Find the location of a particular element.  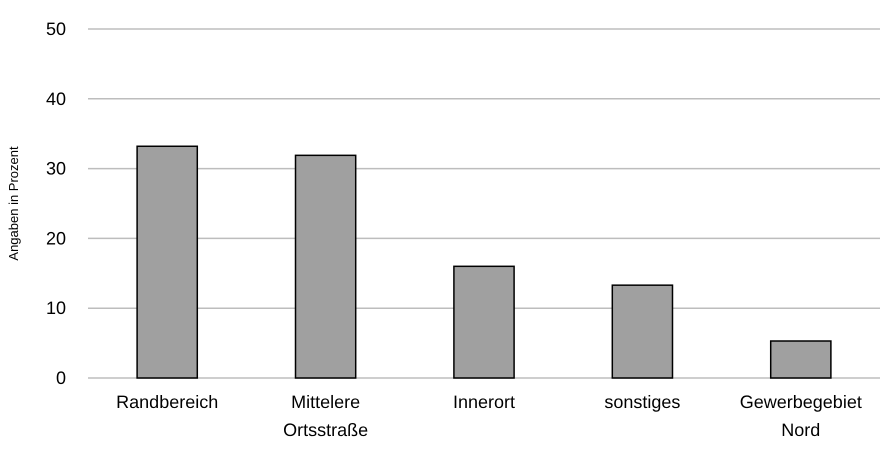

y-tick-label: 0 is located at coordinates (61, 378).